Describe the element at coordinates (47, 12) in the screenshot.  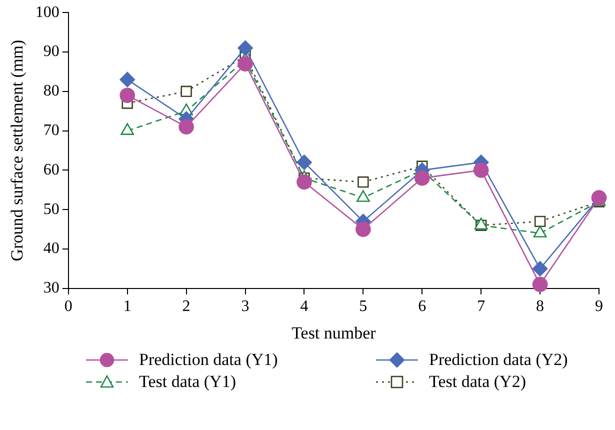
I see `y-tick-label: 100` at that location.